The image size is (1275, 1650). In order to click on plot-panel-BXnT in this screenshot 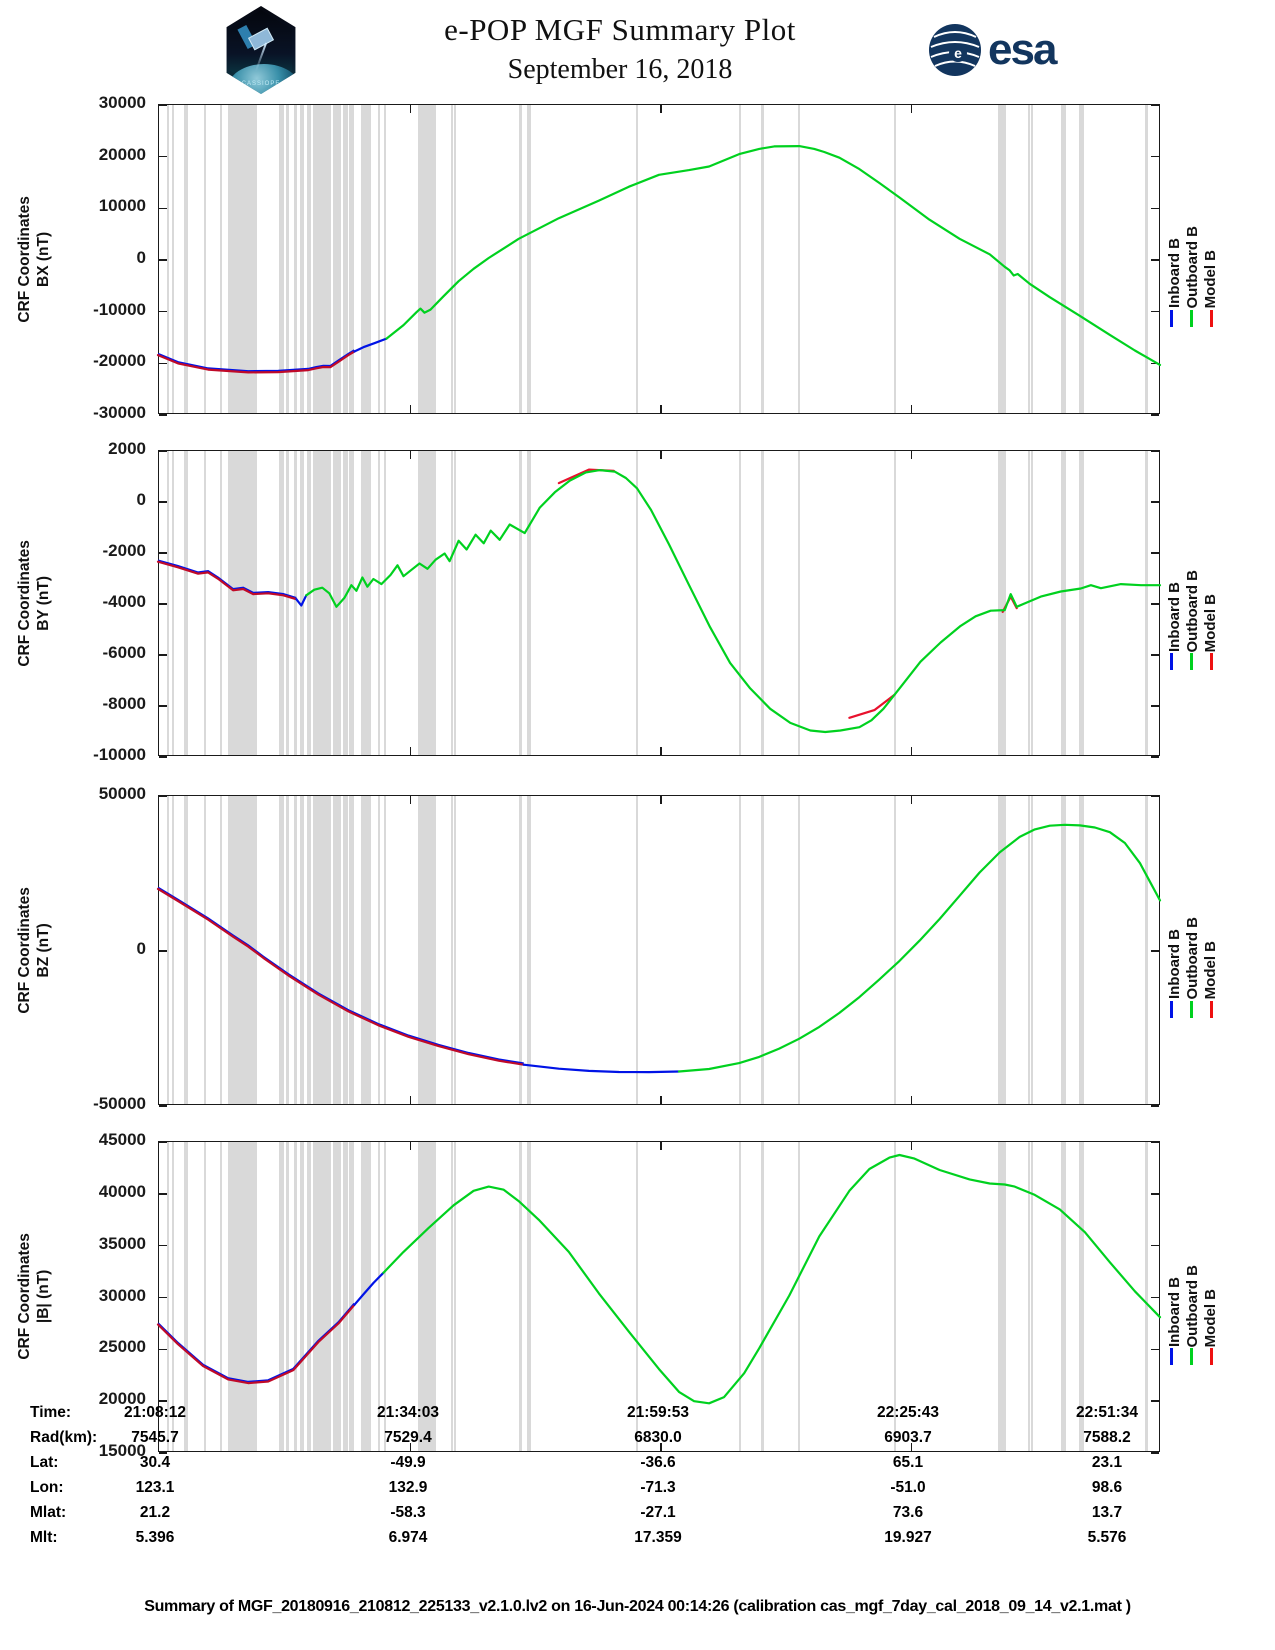, I will do `click(659, 260)`.